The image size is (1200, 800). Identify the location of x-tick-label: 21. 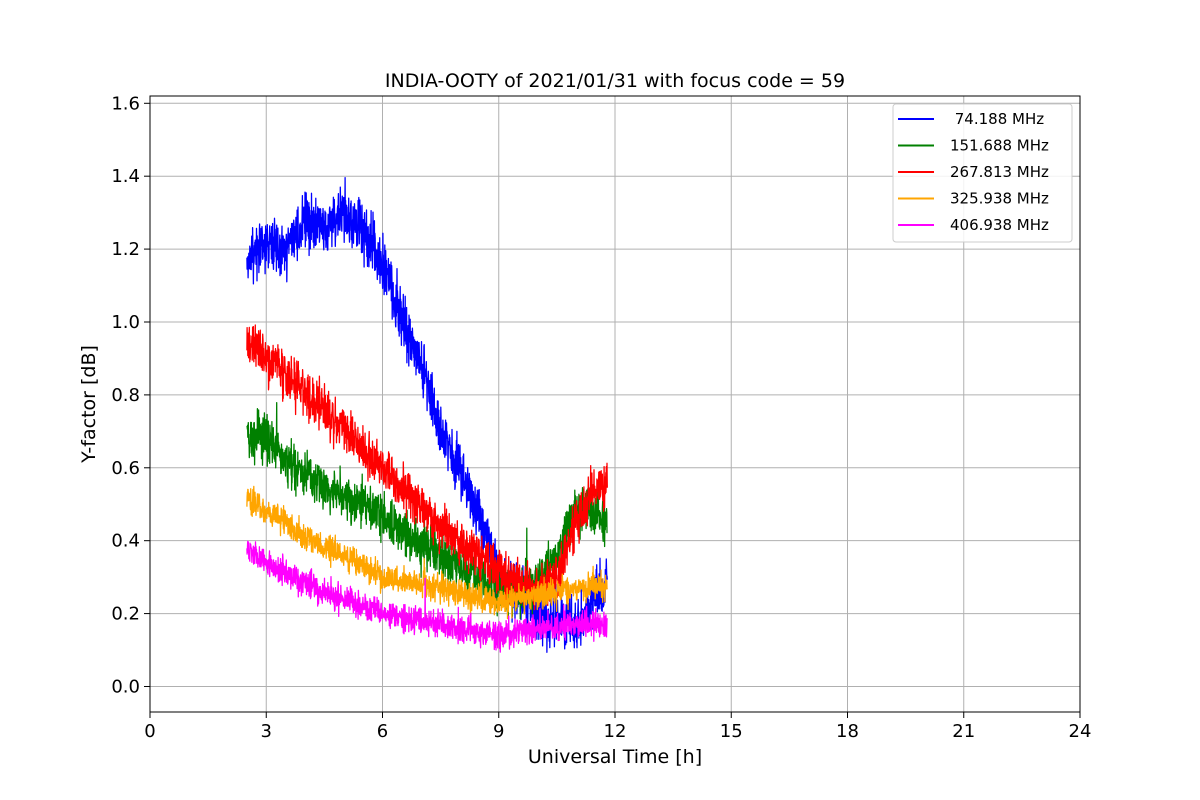
(963, 731).